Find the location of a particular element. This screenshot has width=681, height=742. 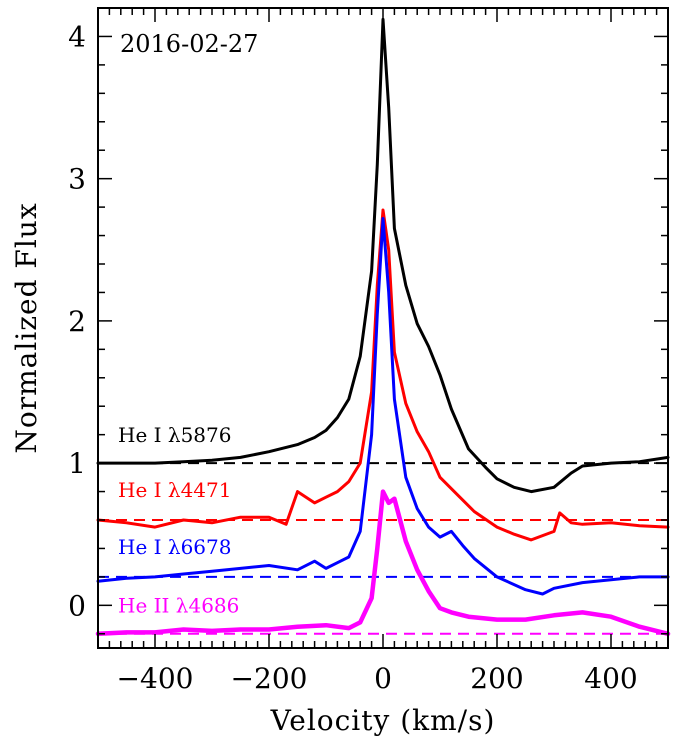

x-tick-label: −400 is located at coordinates (155, 678).